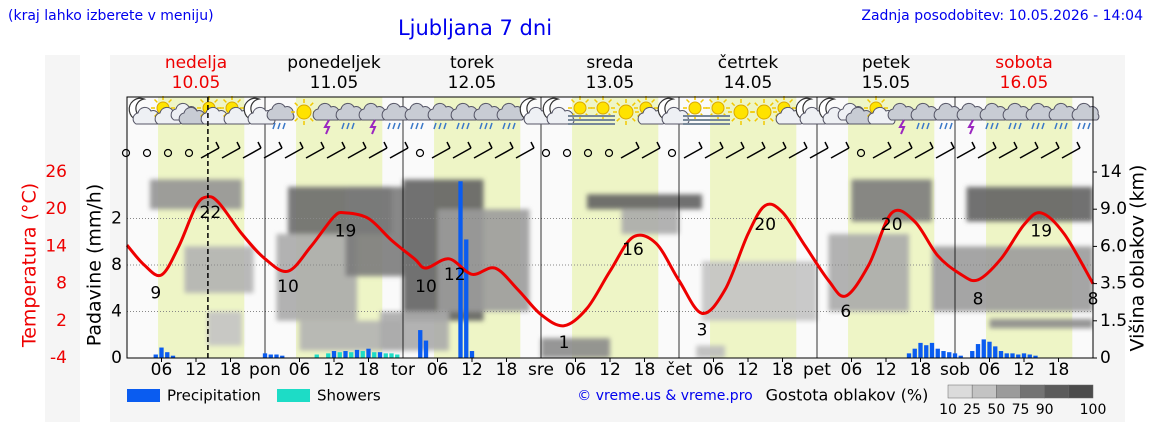 This screenshot has height=447, width=1152. Describe the element at coordinates (116, 265) in the screenshot. I see `precipitation-tick-label: 8` at that location.